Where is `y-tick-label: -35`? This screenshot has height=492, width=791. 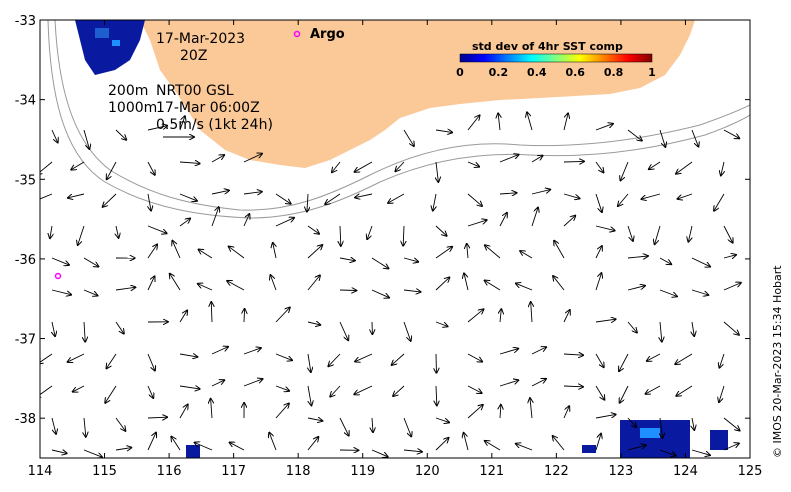 y-tick-label: -35 is located at coordinates (25, 180).